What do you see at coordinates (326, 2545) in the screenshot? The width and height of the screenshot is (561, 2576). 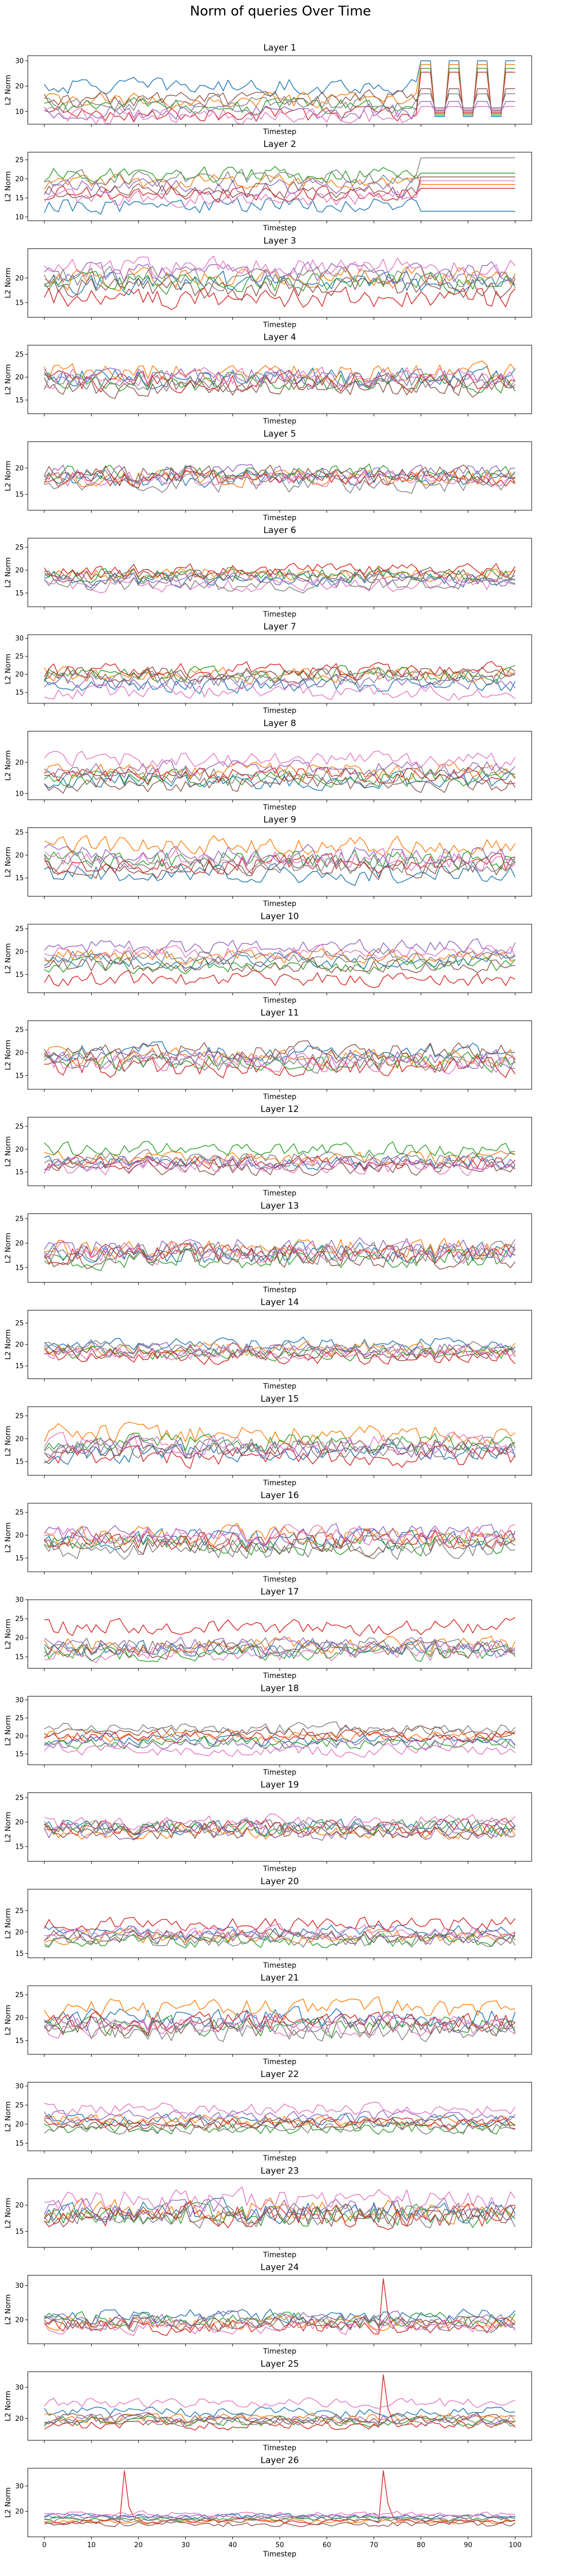 I see `x-tick-label: 60` at bounding box center [326, 2545].